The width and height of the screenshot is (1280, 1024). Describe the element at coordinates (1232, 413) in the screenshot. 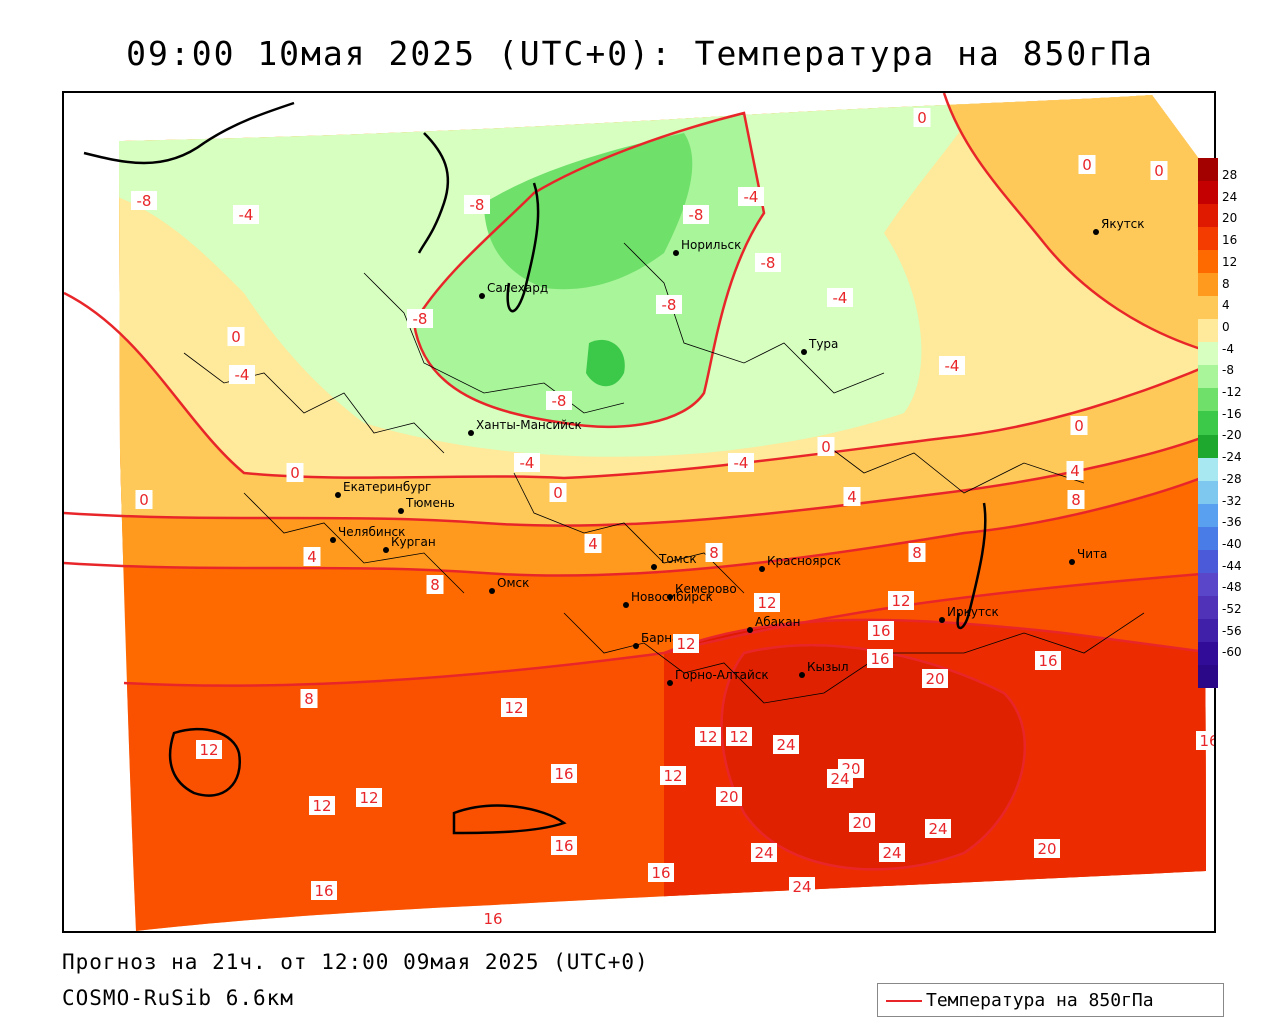

I see `colorbar-tick-label: -16` at that location.